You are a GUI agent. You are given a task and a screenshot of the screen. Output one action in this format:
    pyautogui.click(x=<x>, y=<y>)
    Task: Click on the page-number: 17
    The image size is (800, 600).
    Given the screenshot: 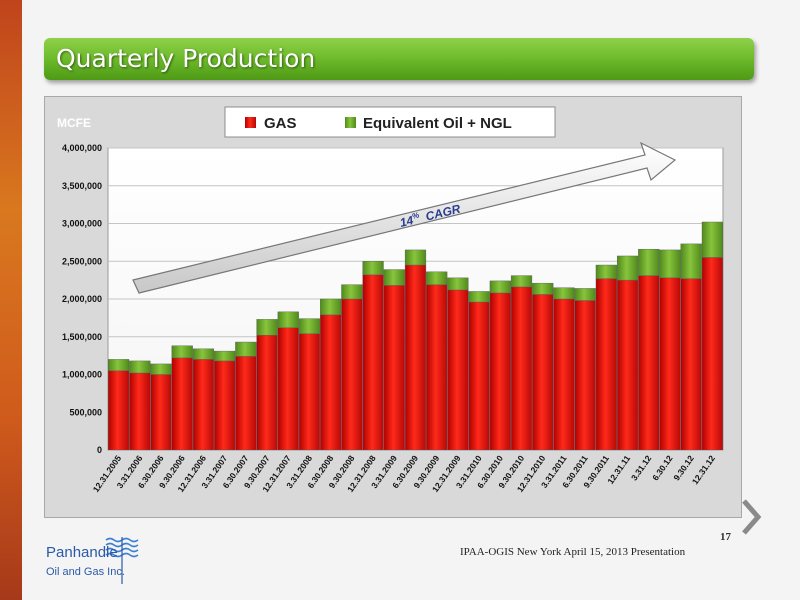 What is the action you would take?
    pyautogui.click(x=725, y=537)
    